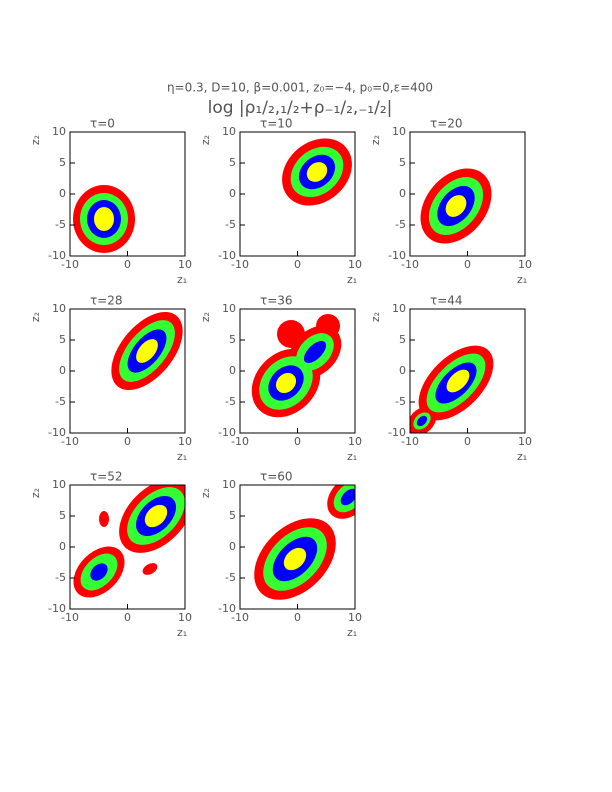  What do you see at coordinates (276, 301) in the screenshot?
I see `panel-title: τ=36` at bounding box center [276, 301].